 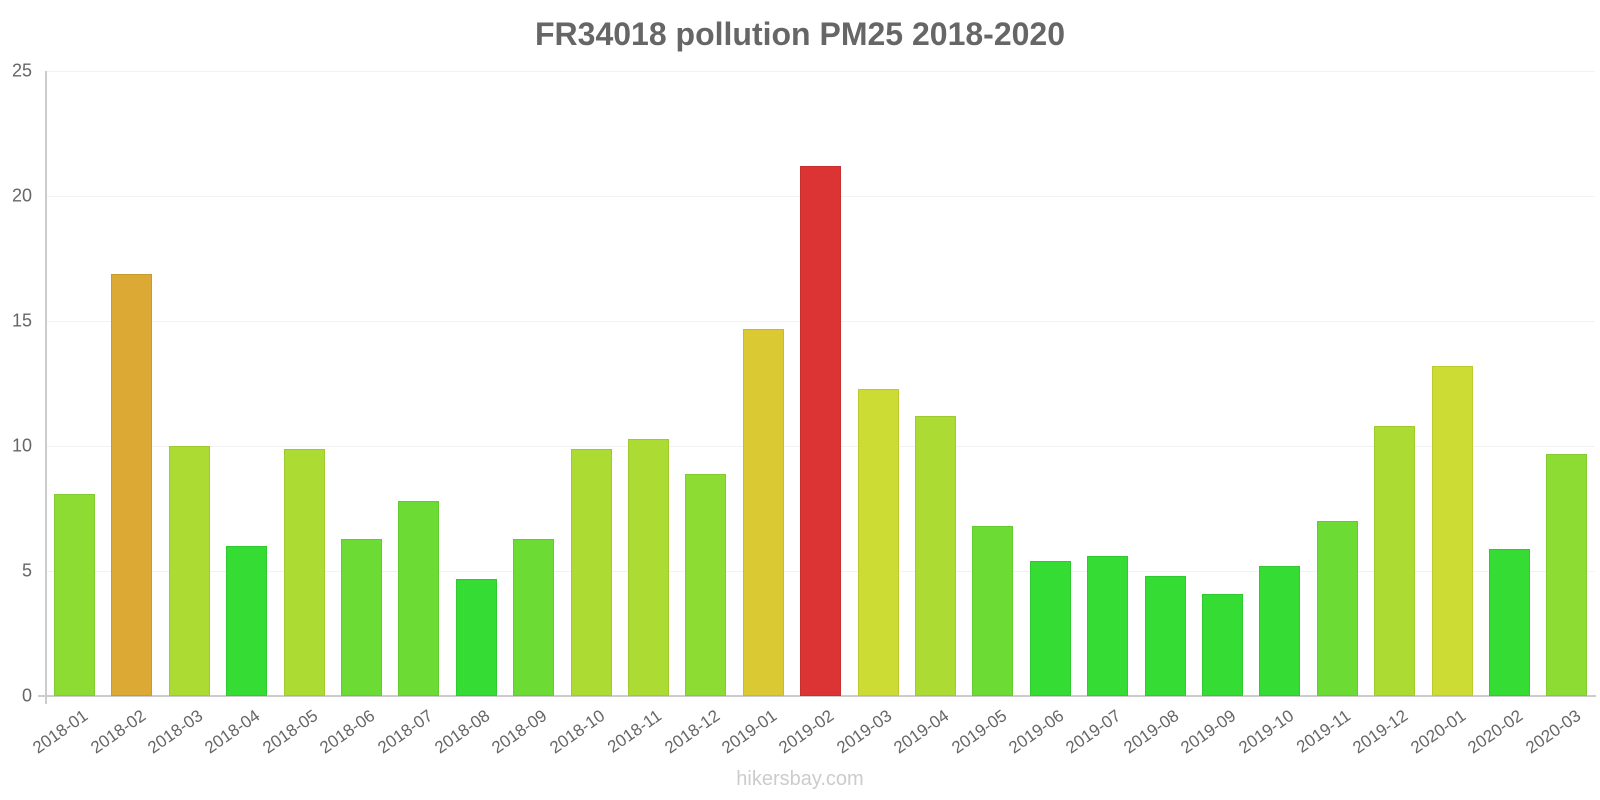 What do you see at coordinates (1265, 732) in the screenshot?
I see `x-tick-label: 2019-10` at bounding box center [1265, 732].